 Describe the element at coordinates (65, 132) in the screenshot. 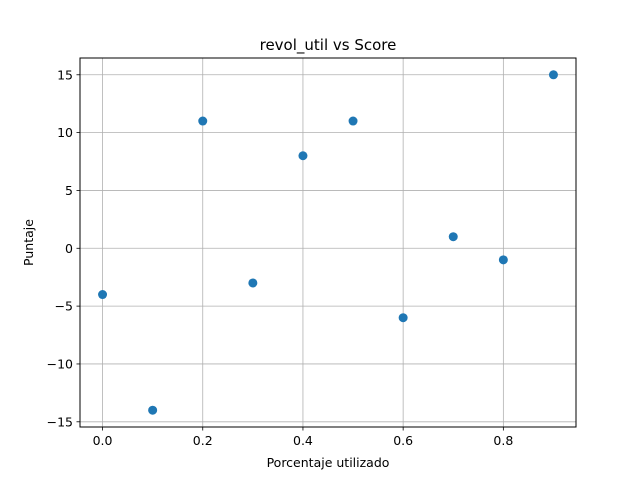

I see `y-tick-label: 10` at that location.